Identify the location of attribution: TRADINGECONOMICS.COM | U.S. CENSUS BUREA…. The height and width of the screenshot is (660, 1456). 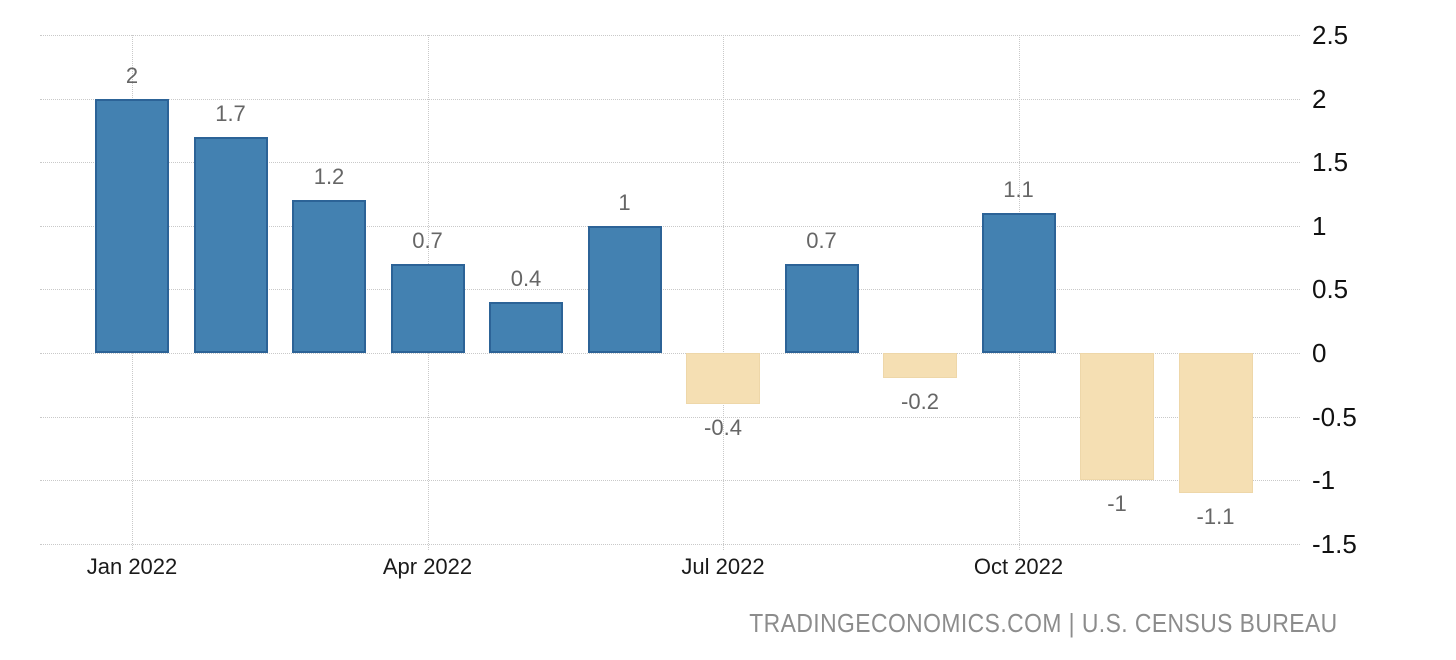
(1044, 623).